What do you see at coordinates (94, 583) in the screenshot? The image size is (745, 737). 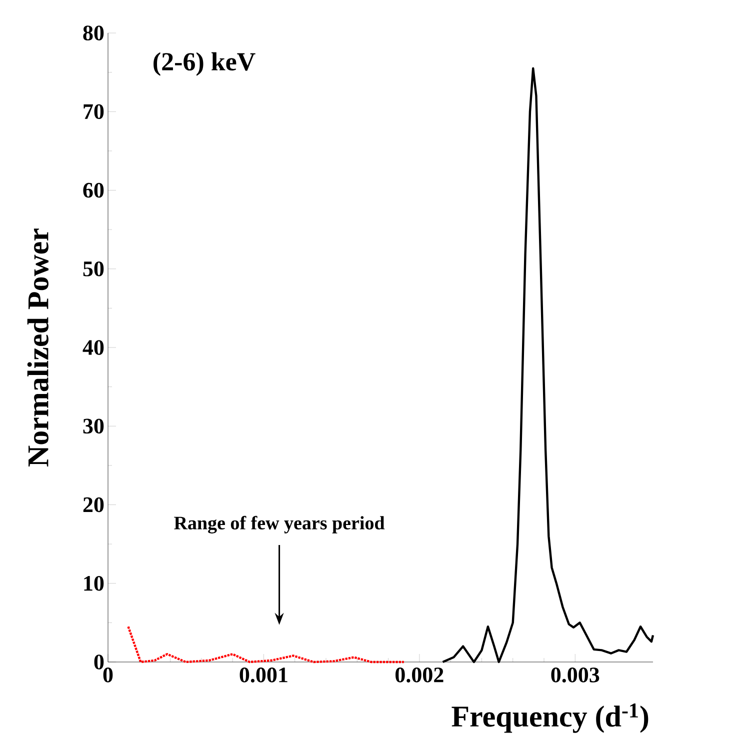 I see `y-tick-label: 10` at bounding box center [94, 583].